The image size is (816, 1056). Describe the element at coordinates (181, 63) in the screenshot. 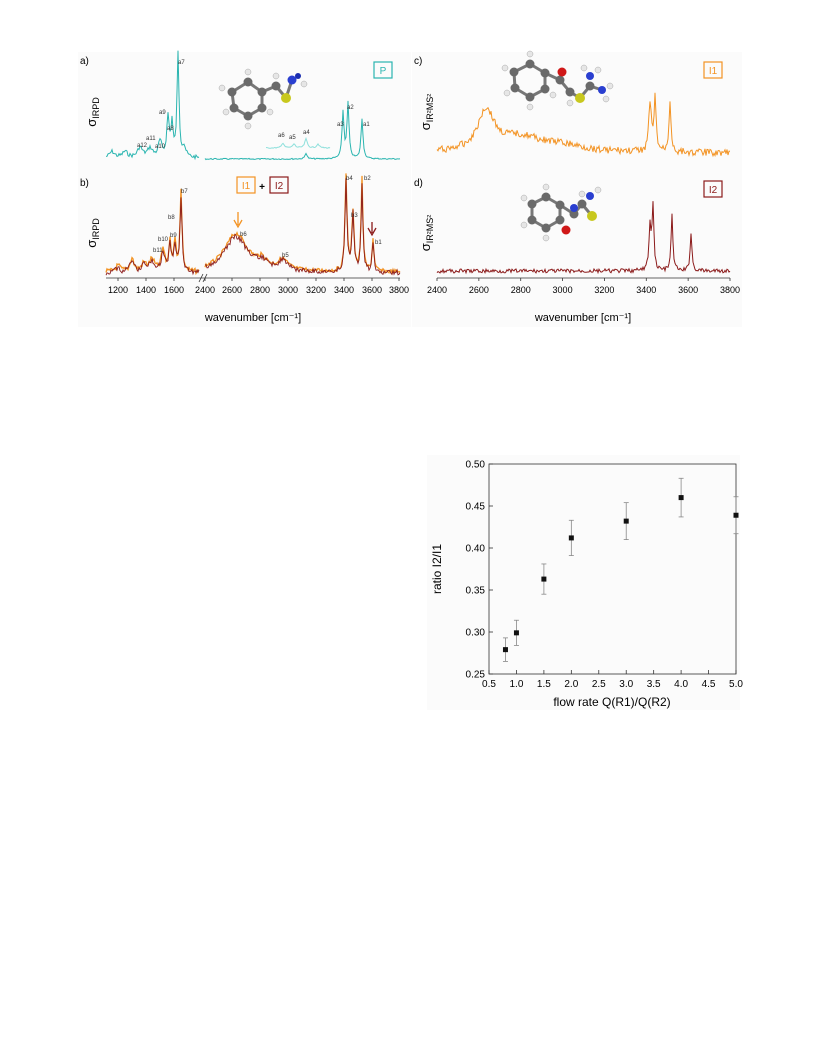

I see `peak-a7: a7` at that location.